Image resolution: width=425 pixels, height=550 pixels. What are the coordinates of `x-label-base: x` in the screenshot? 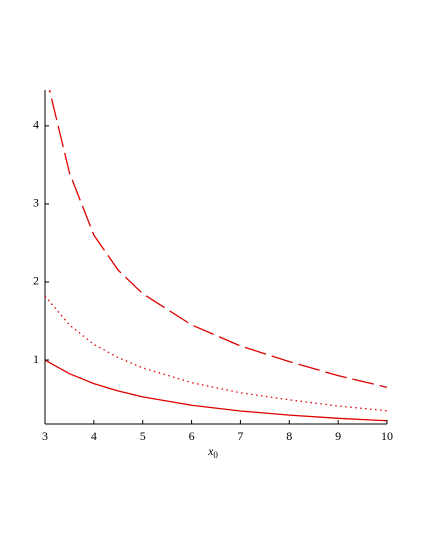 It's located at (210, 451).